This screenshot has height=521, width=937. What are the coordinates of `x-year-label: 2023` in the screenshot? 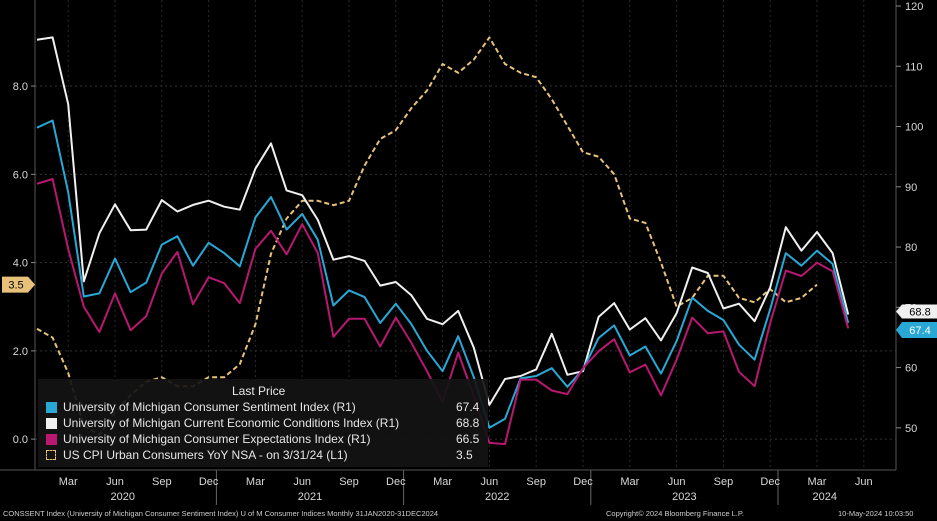 It's located at (684, 497).